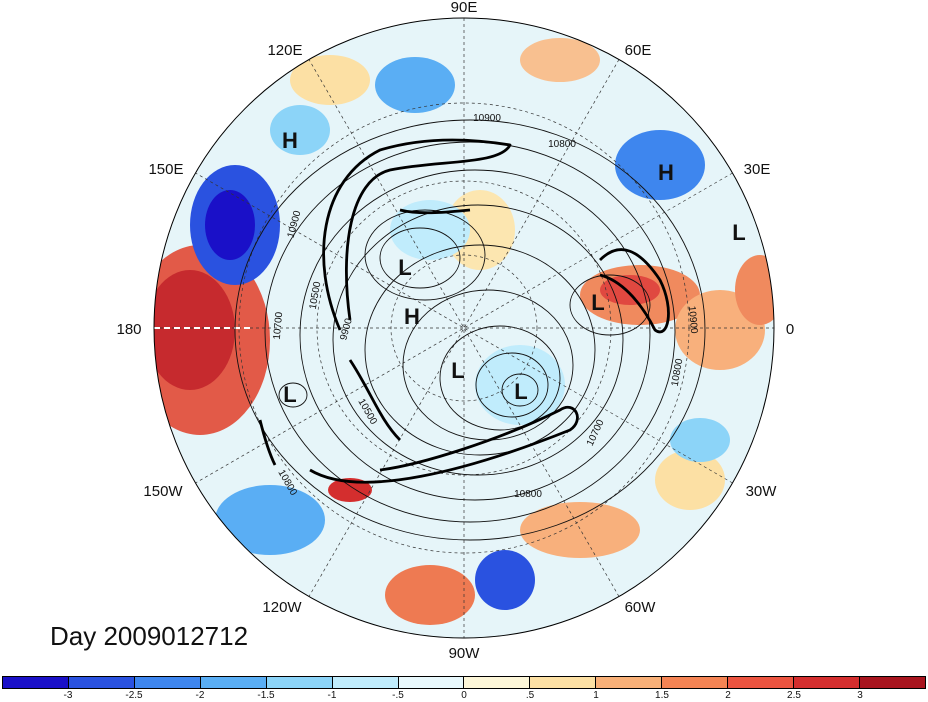 This screenshot has width=928, height=702. I want to click on lon-label-120w: 120W, so click(282, 607).